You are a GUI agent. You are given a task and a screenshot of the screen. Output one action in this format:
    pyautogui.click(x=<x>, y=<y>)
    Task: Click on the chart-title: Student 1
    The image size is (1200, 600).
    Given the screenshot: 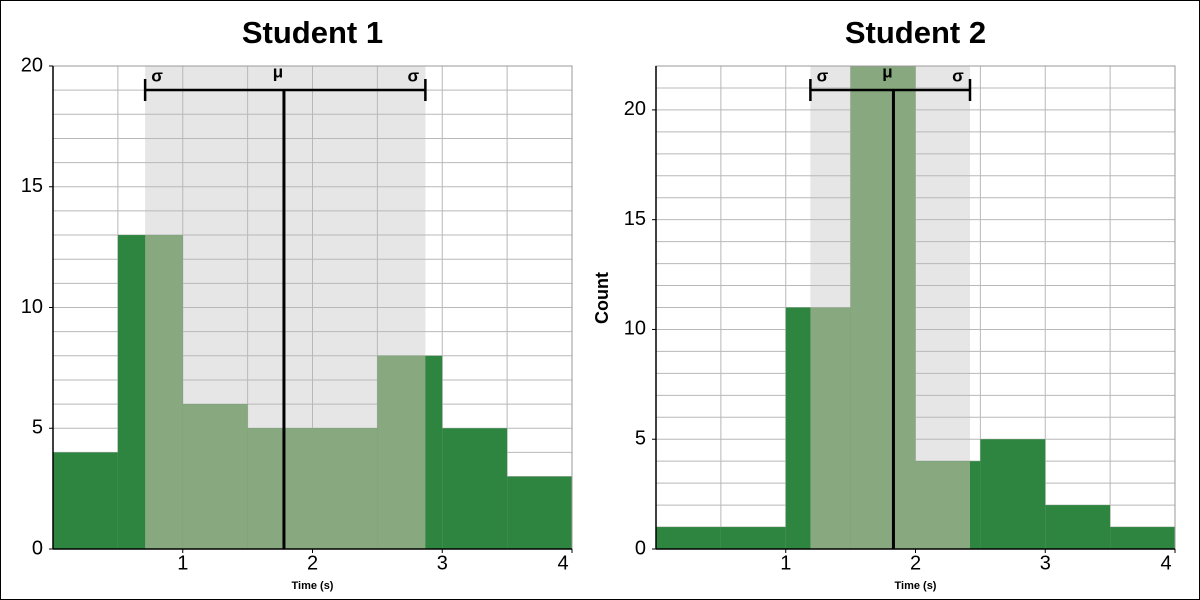 What is the action you would take?
    pyautogui.click(x=312, y=32)
    